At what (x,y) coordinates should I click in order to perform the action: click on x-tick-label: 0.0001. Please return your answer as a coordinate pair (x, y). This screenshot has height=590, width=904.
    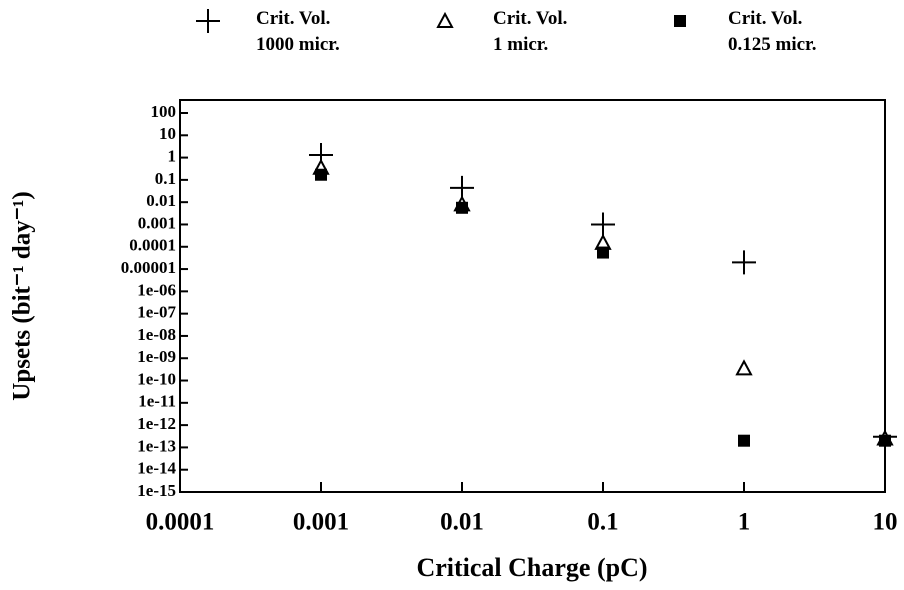
    Looking at the image, I should click on (180, 522).